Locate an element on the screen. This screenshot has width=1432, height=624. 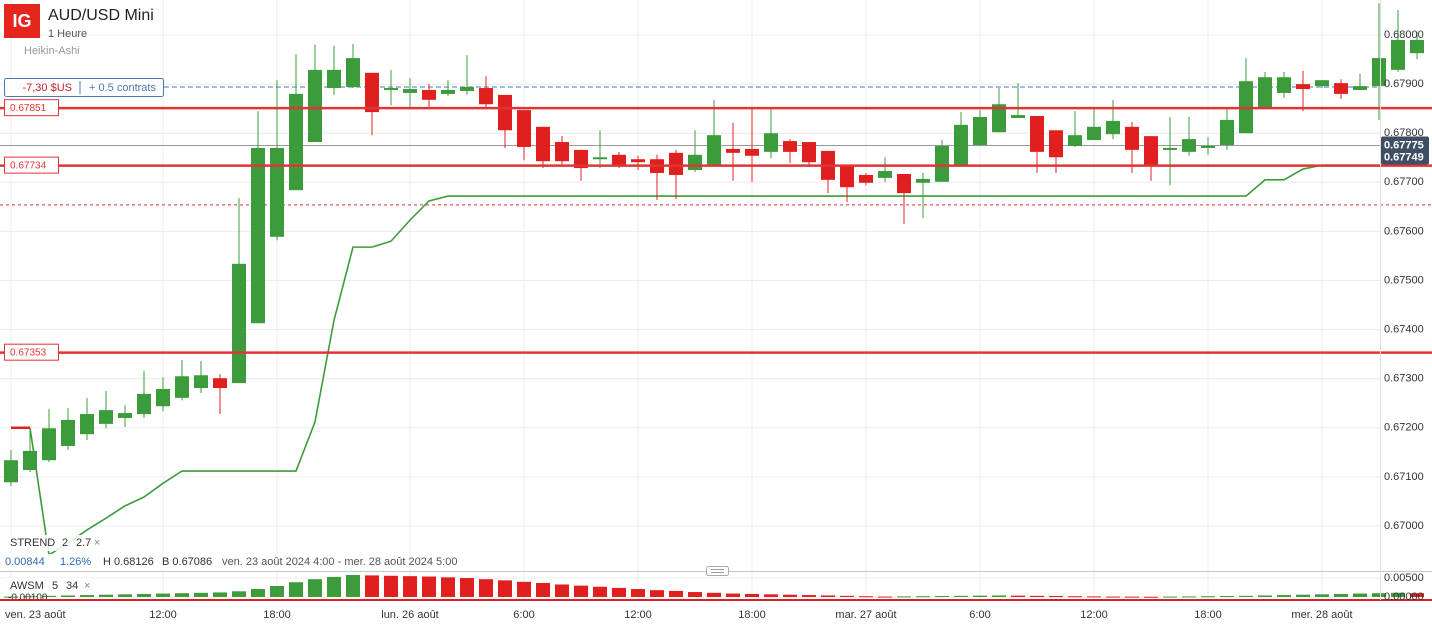
y-tick-label: 0.67000 is located at coordinates (1404, 526).